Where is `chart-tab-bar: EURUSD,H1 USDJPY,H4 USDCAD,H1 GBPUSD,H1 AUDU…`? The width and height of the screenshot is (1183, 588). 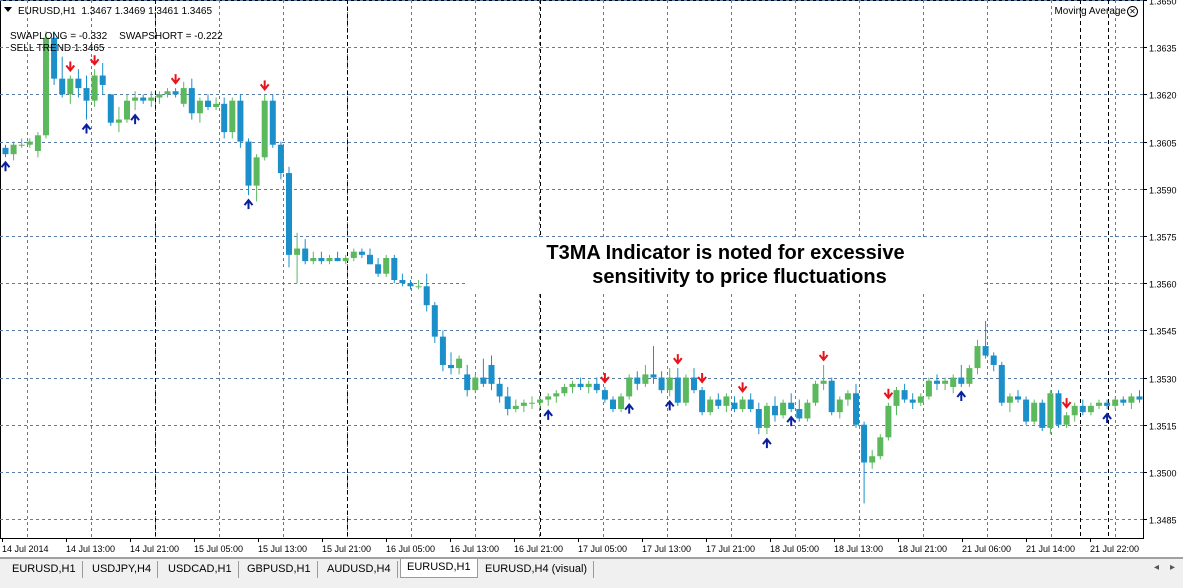 chart-tab-bar: EURUSD,H1 USDJPY,H4 USDCAD,H1 GBPUSD,H1 AUDU… is located at coordinates (591, 573).